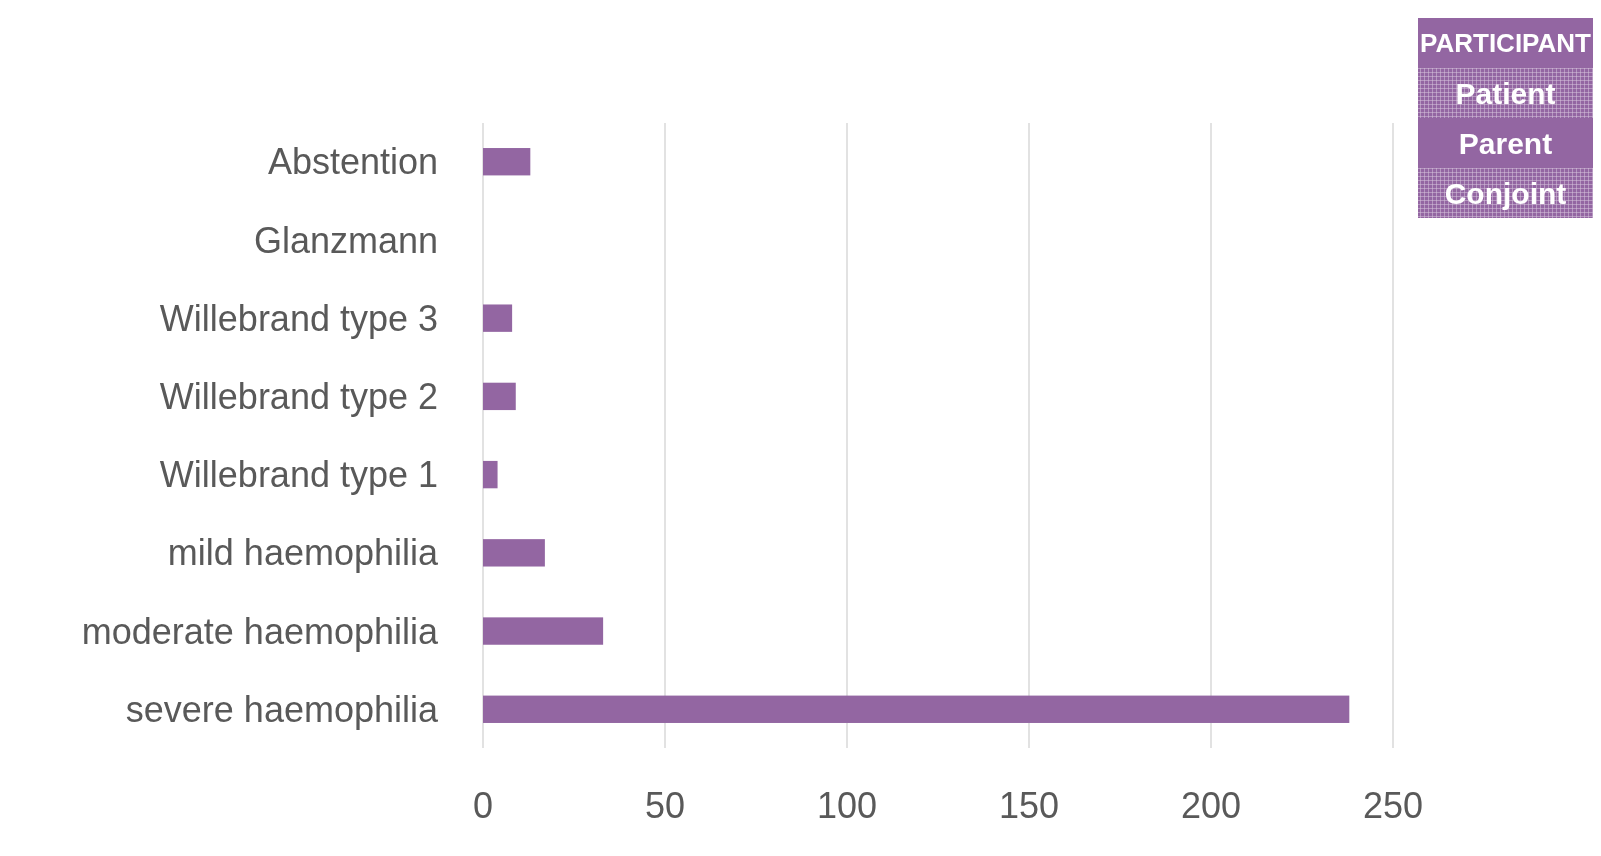  I want to click on x-tick-label: 0, so click(483, 805).